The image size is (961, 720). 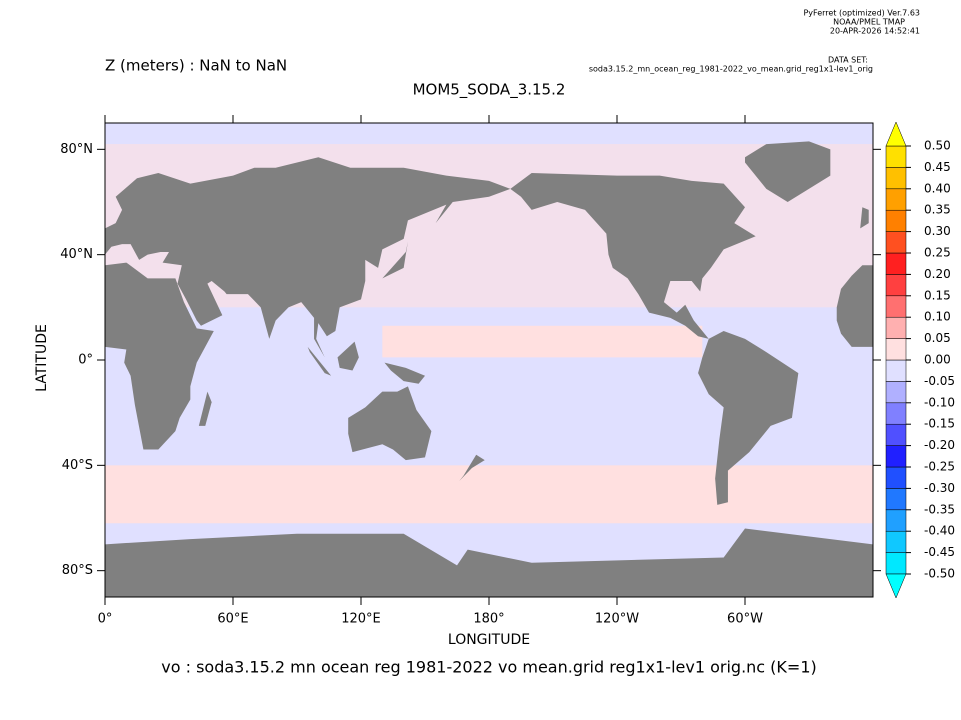 I want to click on x-tick-label: 120°W, so click(x=617, y=619).